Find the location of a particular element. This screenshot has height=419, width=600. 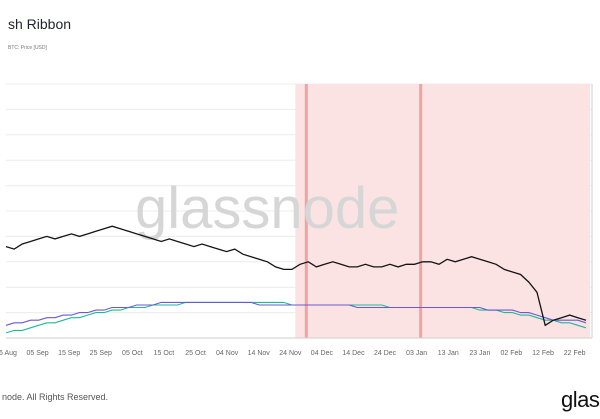

x-tick-label: 12 Feb is located at coordinates (543, 353).